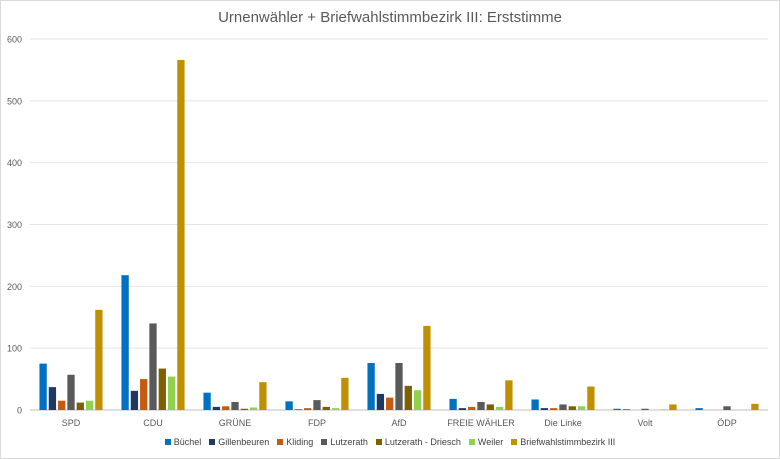 The height and width of the screenshot is (459, 780). I want to click on x-tick-label: ÖDP, so click(727, 423).